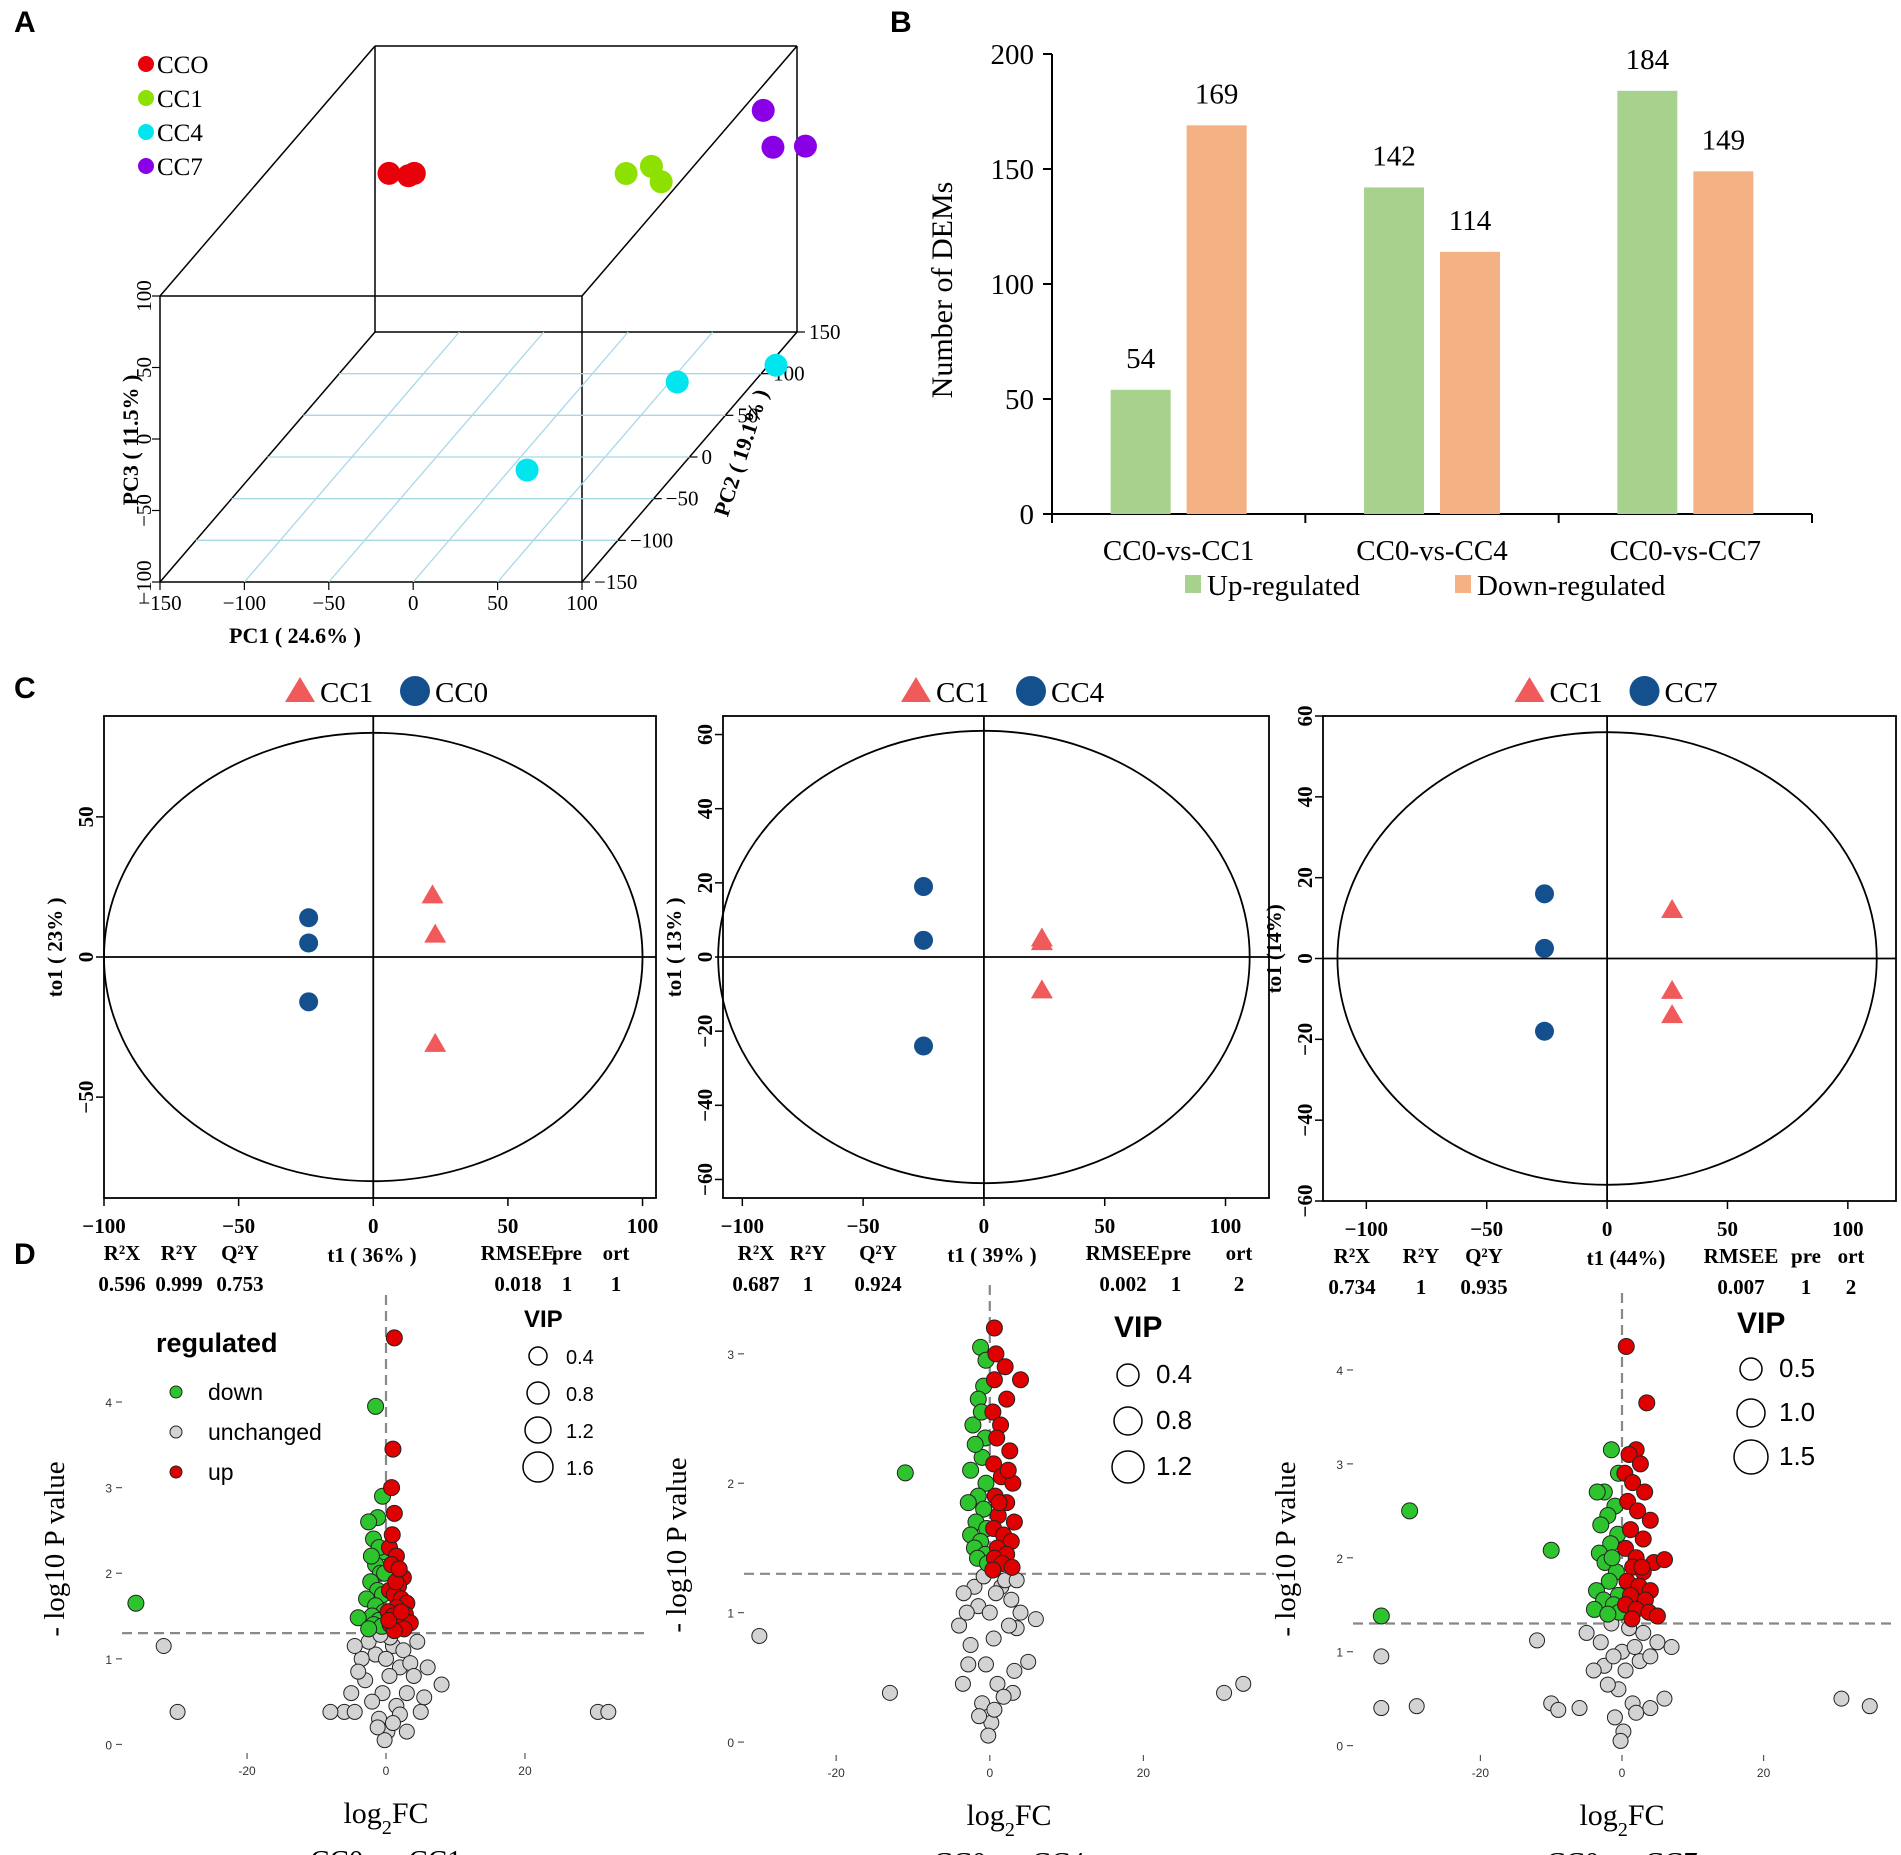 This screenshot has height=1855, width=1901. Describe the element at coordinates (1140, 451) in the screenshot. I see `bar-up-regulated` at that location.